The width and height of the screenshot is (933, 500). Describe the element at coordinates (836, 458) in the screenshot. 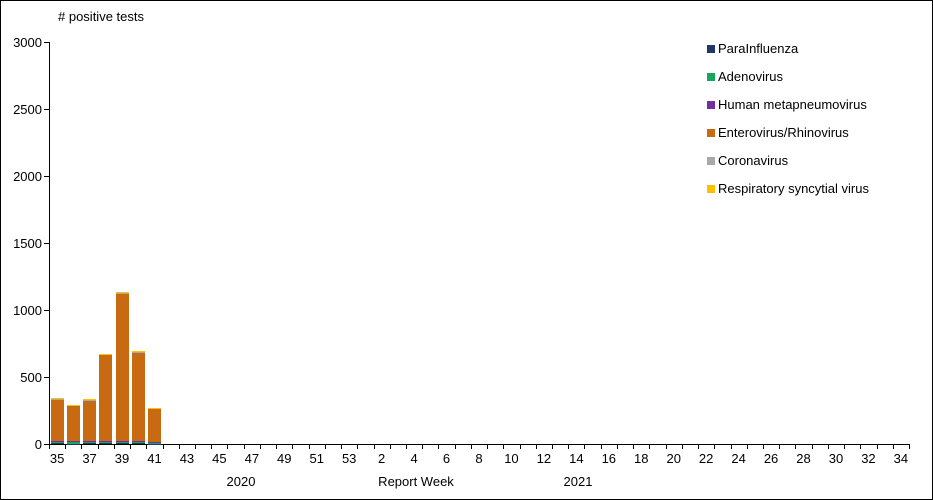

I see `x-axis-tick-label: 30` at that location.